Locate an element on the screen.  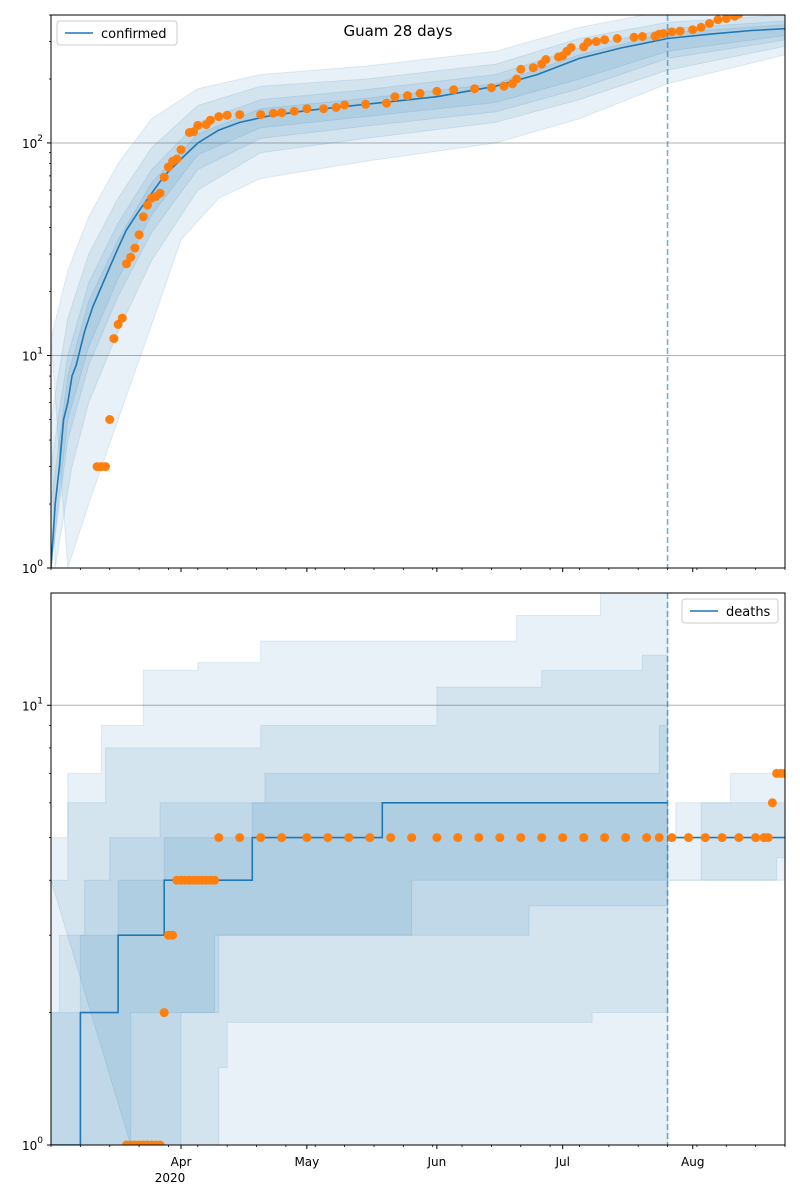
legend: deaths is located at coordinates (730, 611).